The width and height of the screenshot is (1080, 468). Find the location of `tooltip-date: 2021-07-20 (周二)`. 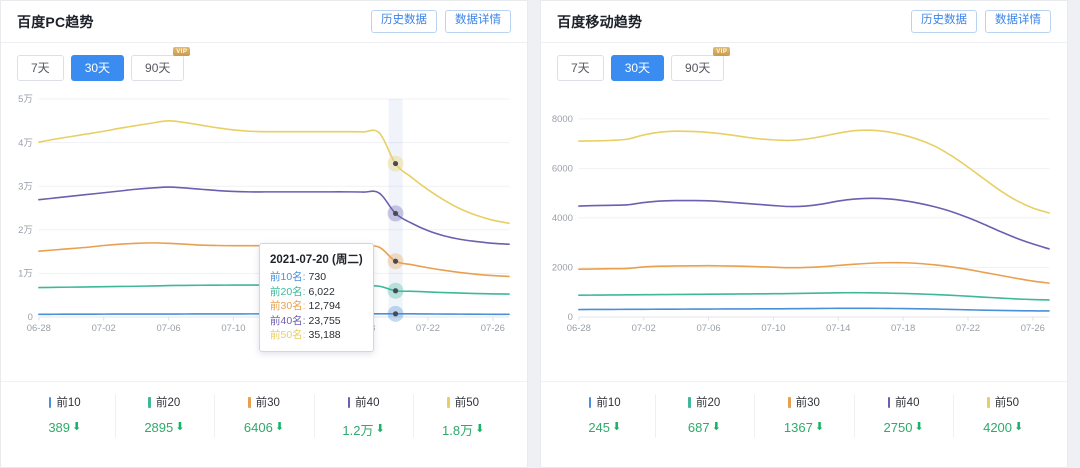

tooltip-date: 2021-07-20 (周二) is located at coordinates (316, 260).